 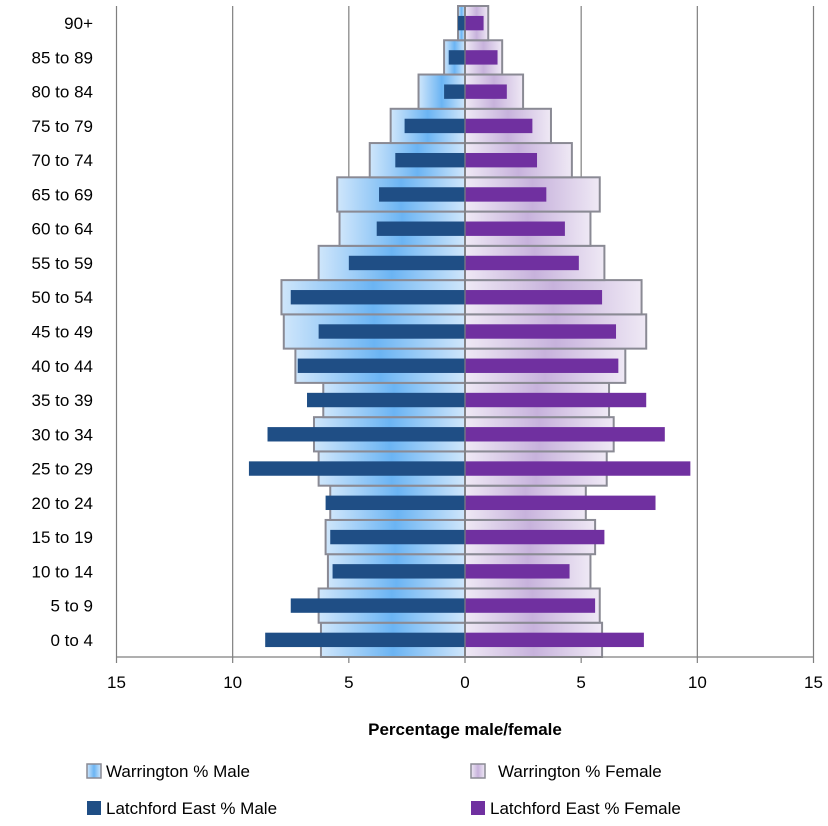 I want to click on category-label: 60 to 64, so click(x=62, y=229).